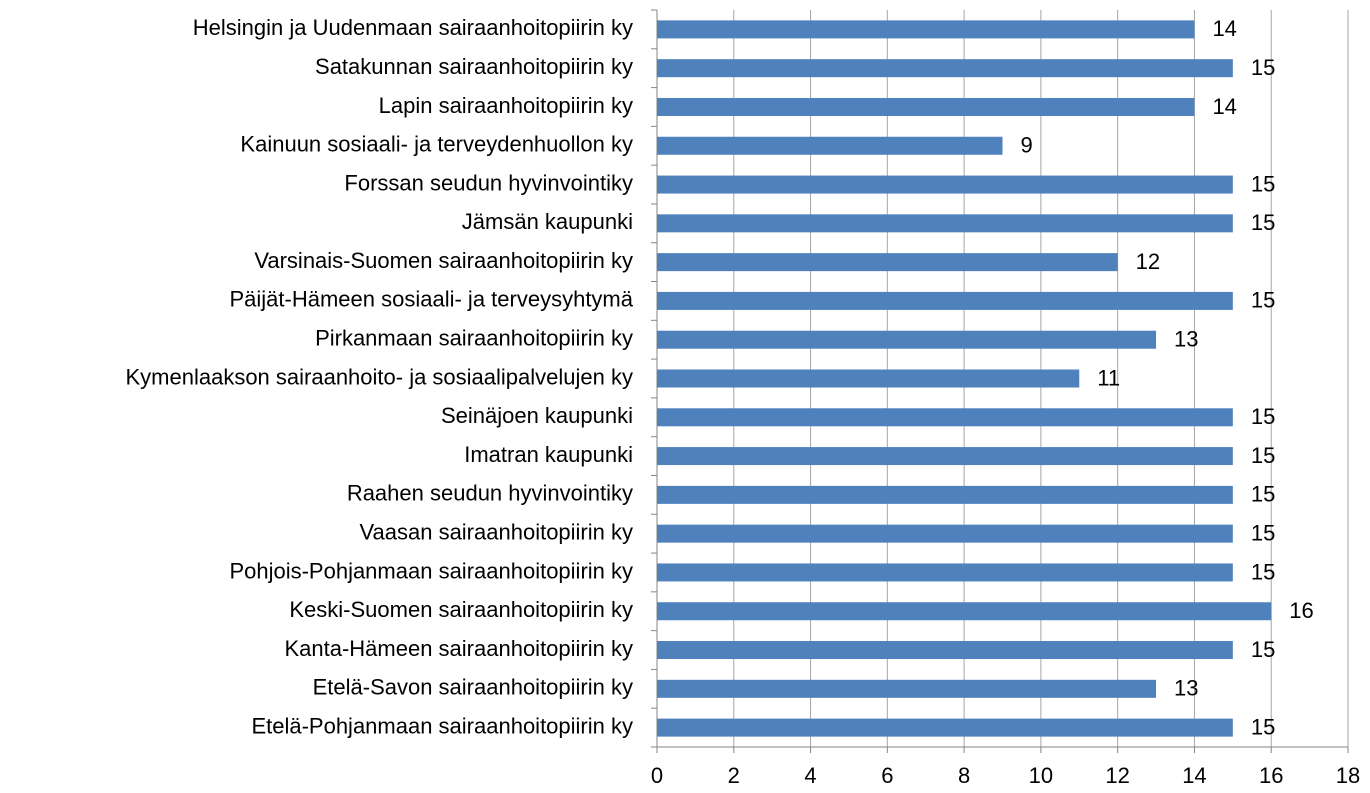 This screenshot has width=1370, height=793. What do you see at coordinates (964, 775) in the screenshot?
I see `x-tick-label: 8` at bounding box center [964, 775].